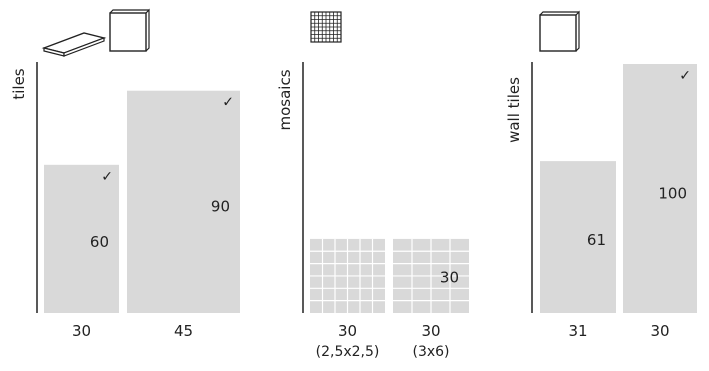 This screenshot has width=709, height=371. I want to click on data-label: 60, so click(99, 242).